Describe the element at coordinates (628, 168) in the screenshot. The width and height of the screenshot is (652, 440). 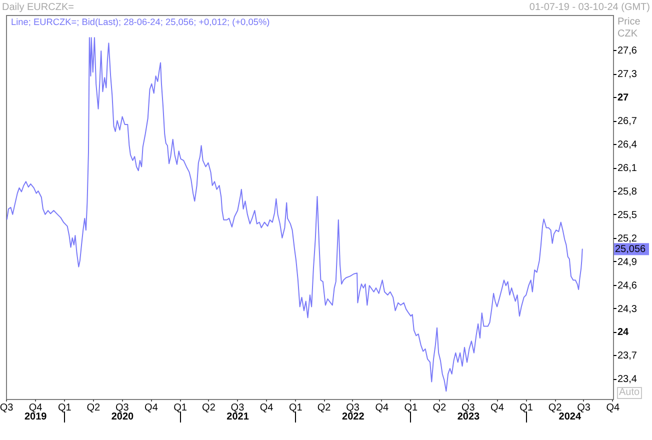
I see `y-tick-label: 26,1` at that location.